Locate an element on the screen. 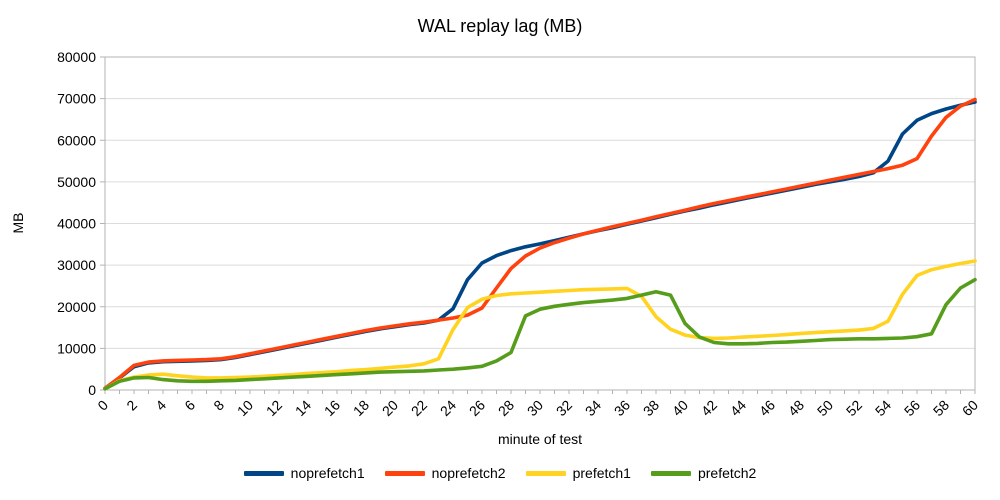 The height and width of the screenshot is (500, 1000). x-tick-label: 38 is located at coordinates (651, 408).